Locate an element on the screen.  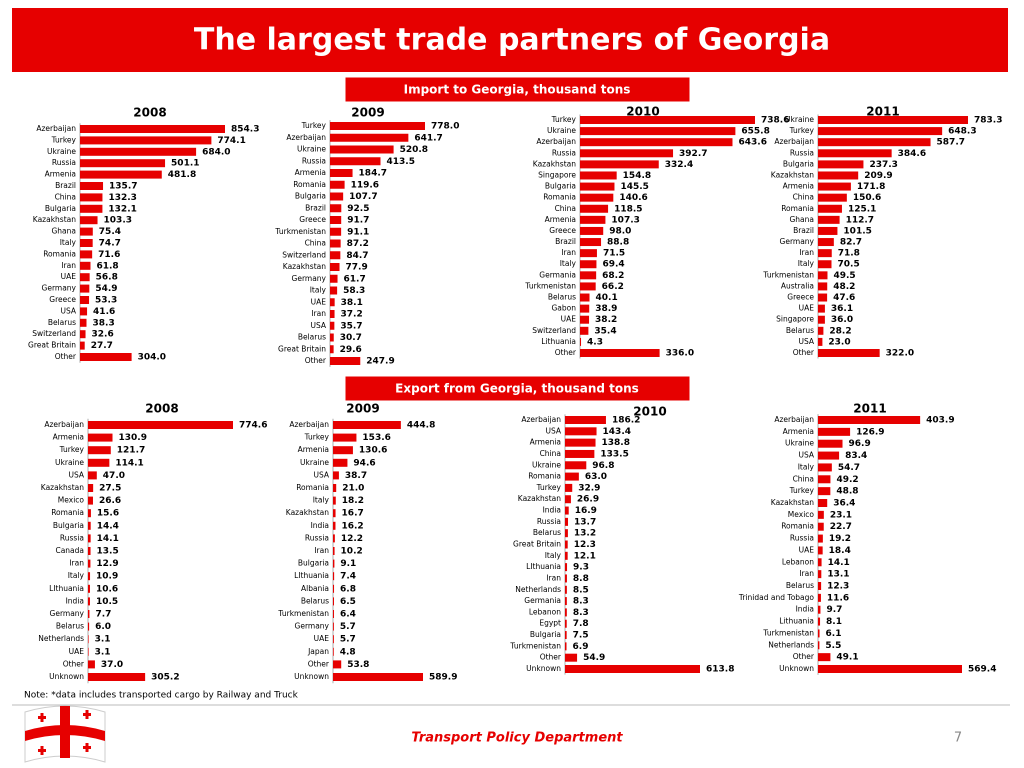
import-header: Import to Georgia, thousand tons is located at coordinates (517, 90).